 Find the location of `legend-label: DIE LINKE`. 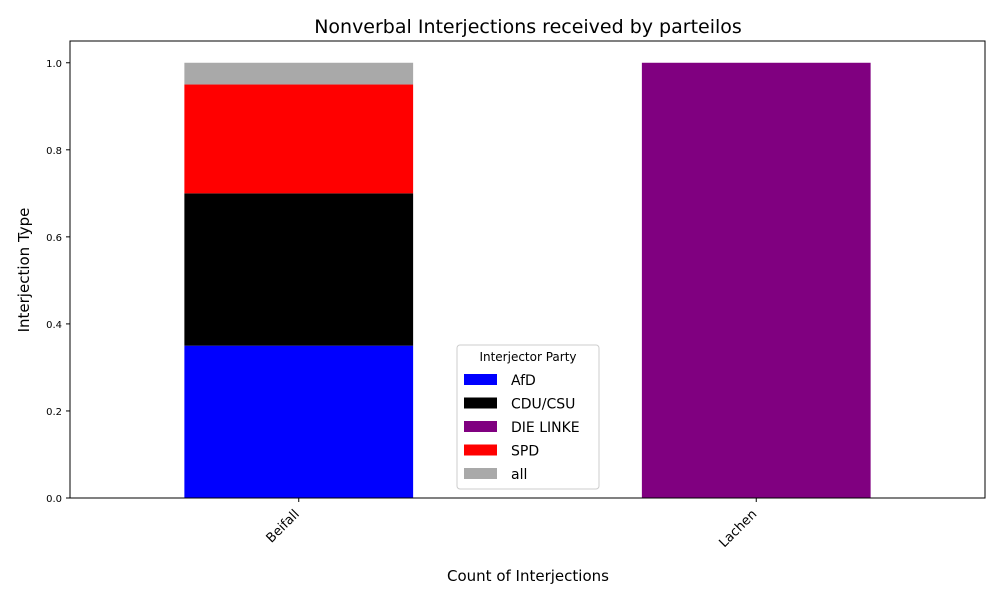

legend-label: DIE LINKE is located at coordinates (545, 428).